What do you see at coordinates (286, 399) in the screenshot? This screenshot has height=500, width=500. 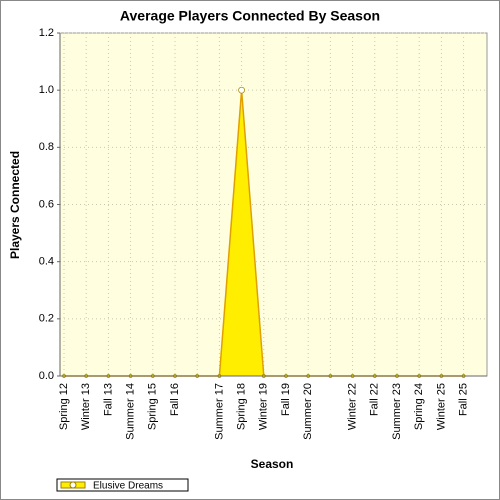 I see `x-tick-label: Fall 19` at bounding box center [286, 399].